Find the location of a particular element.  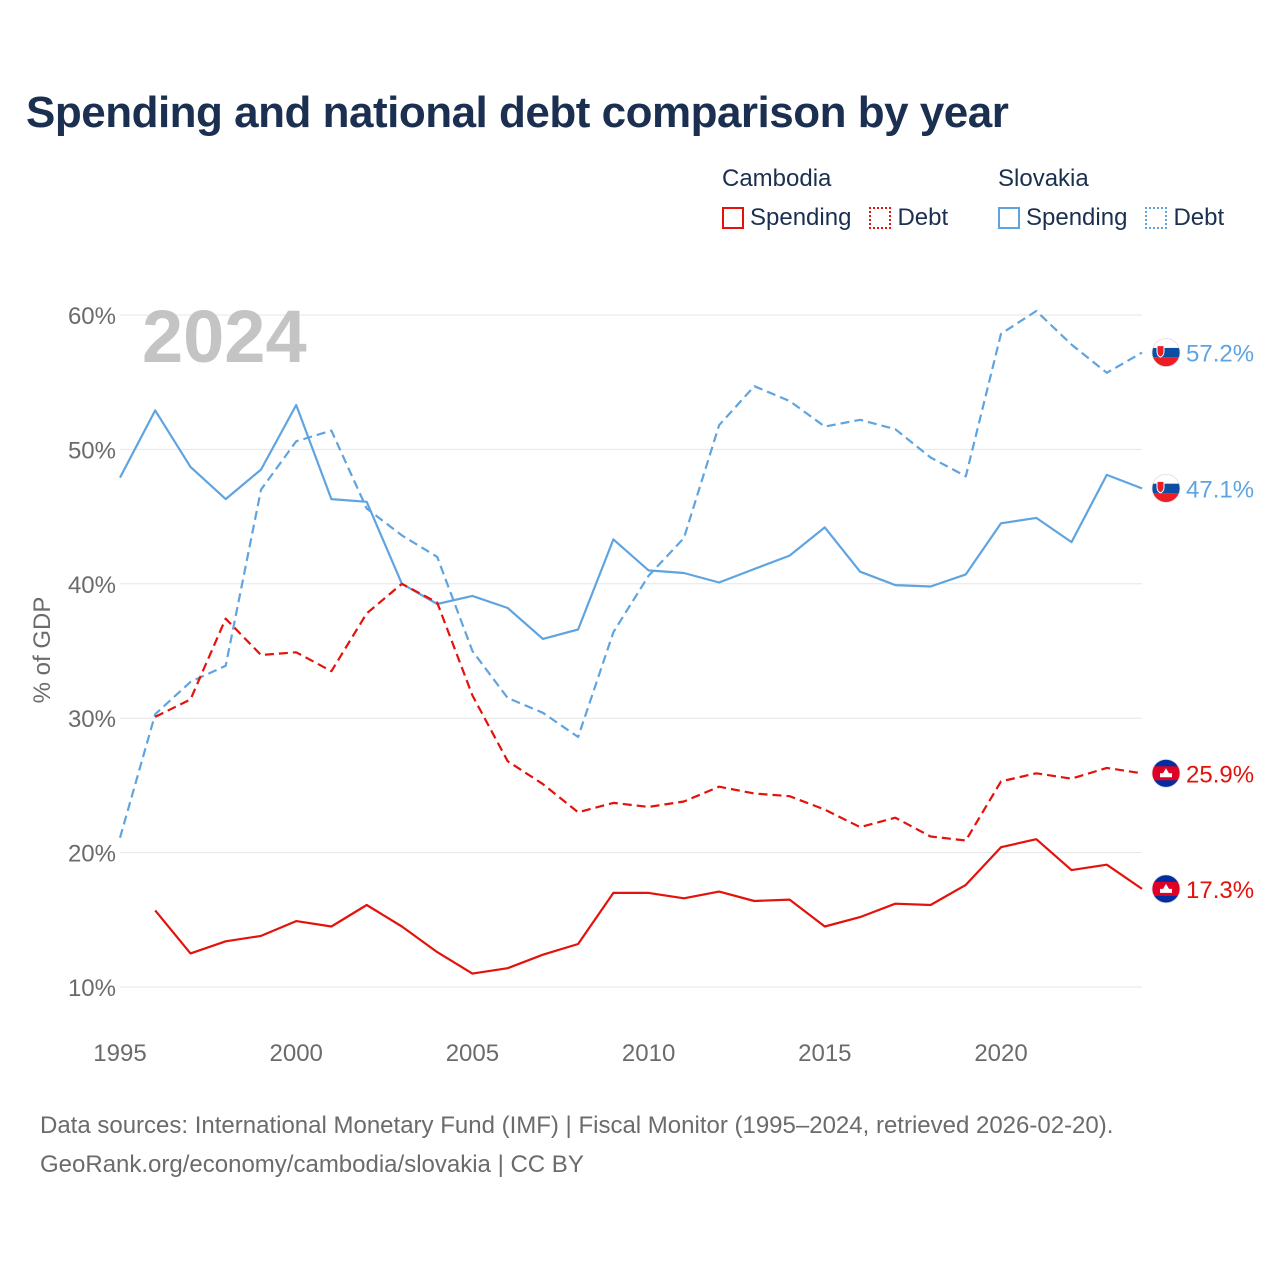

series-end-markers: 57.2% 47.1% 25.9% 17.3% is located at coordinates (1202, 621).